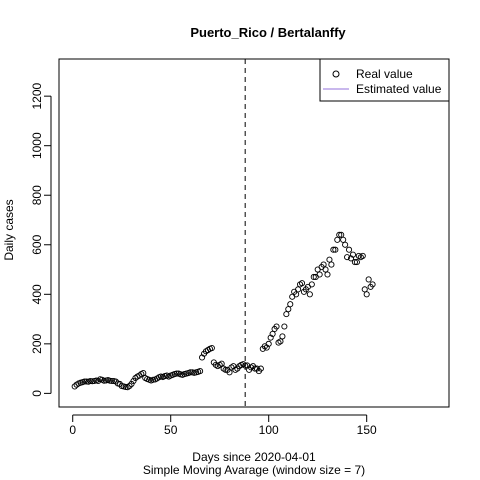 This screenshot has width=480, height=480. I want to click on legend: Real value Estimated value, so click(384, 80).